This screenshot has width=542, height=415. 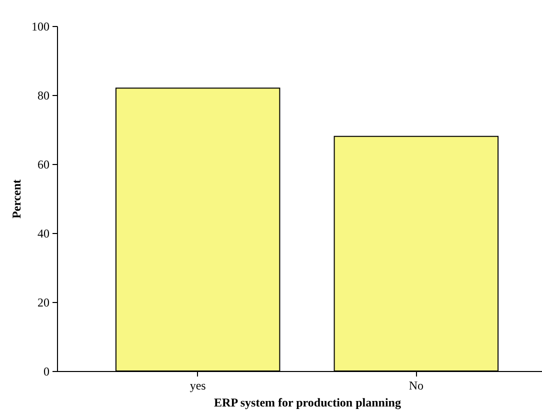 What do you see at coordinates (44, 233) in the screenshot?
I see `y-tick-label: 40` at bounding box center [44, 233].